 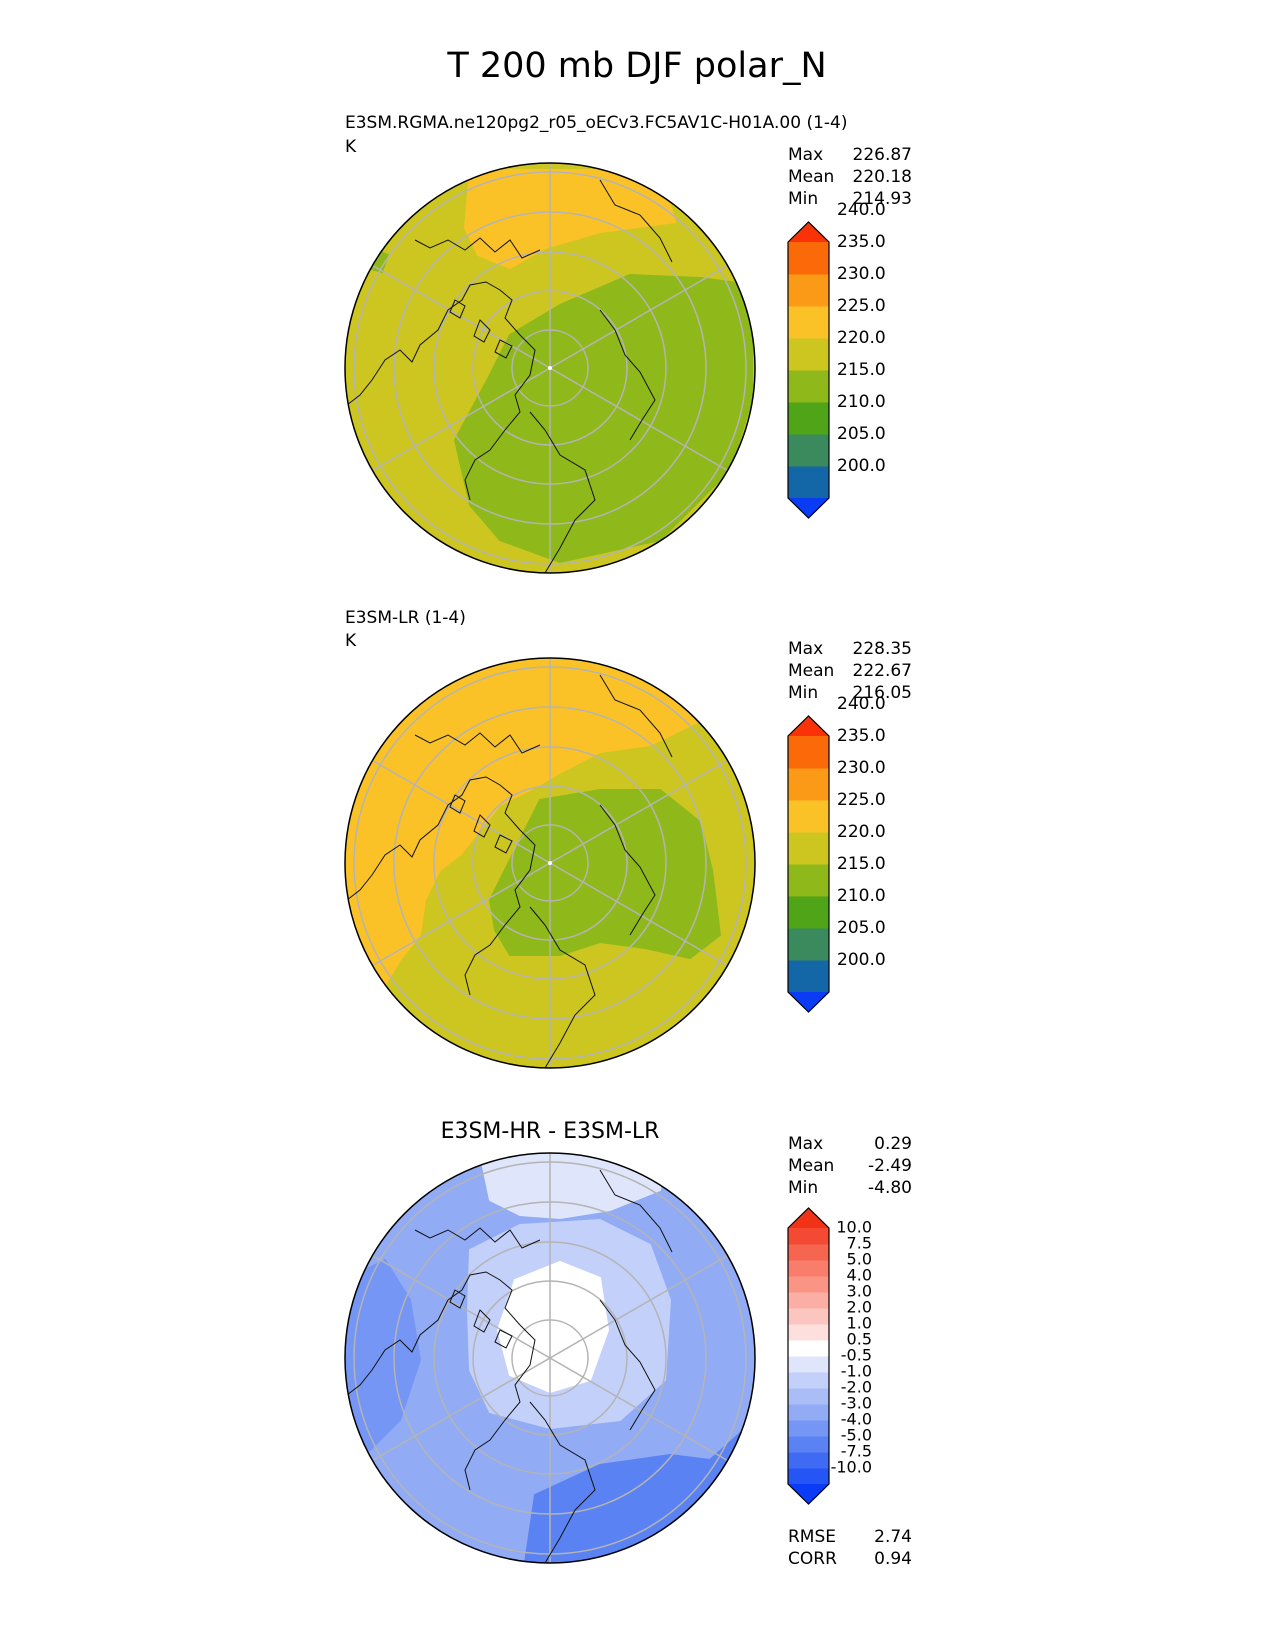 I want to click on panel-3-mean-label: Mean, so click(x=811, y=1166).